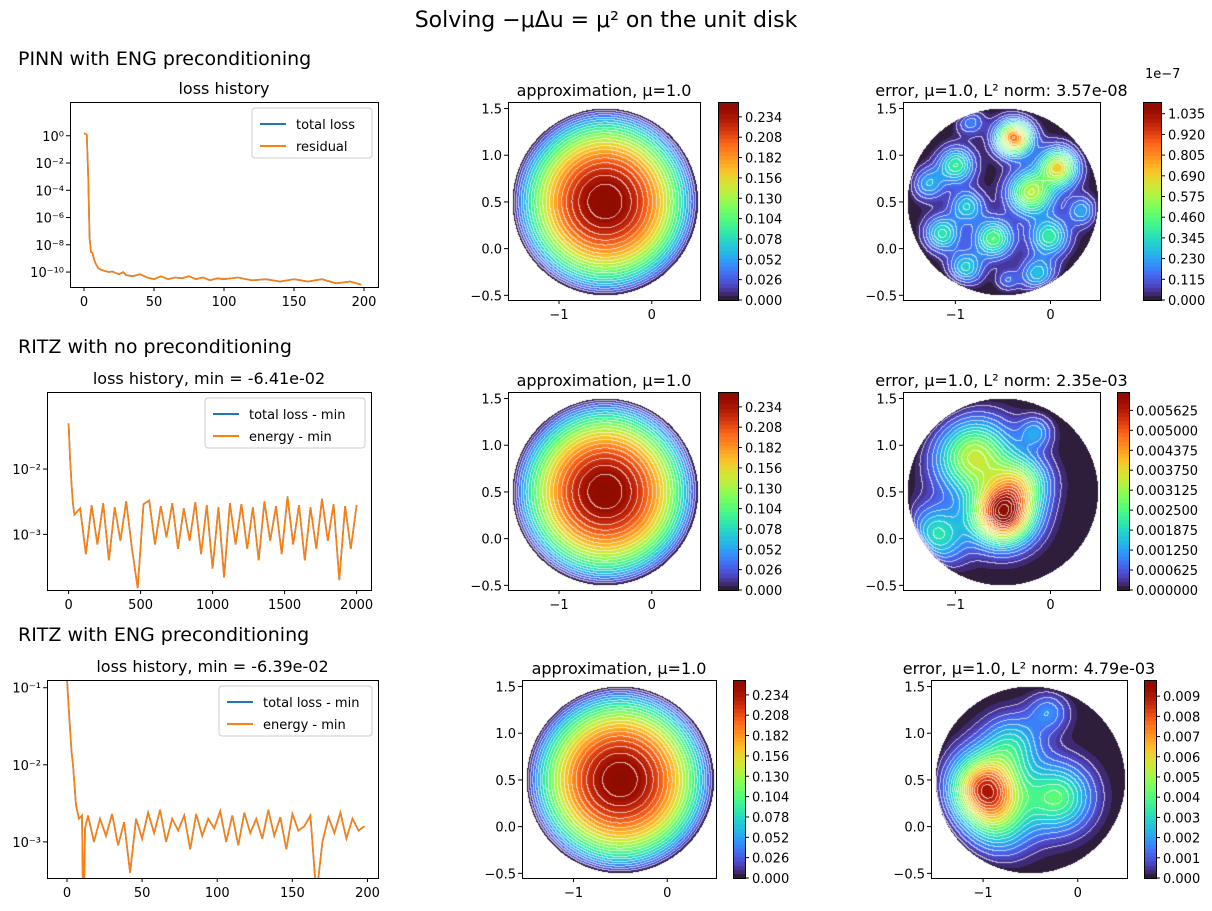 This screenshot has width=1212, height=911. Describe the element at coordinates (606, 20) in the screenshot. I see `figure-title: Solving −μΔu = μ² on the unit disk` at that location.